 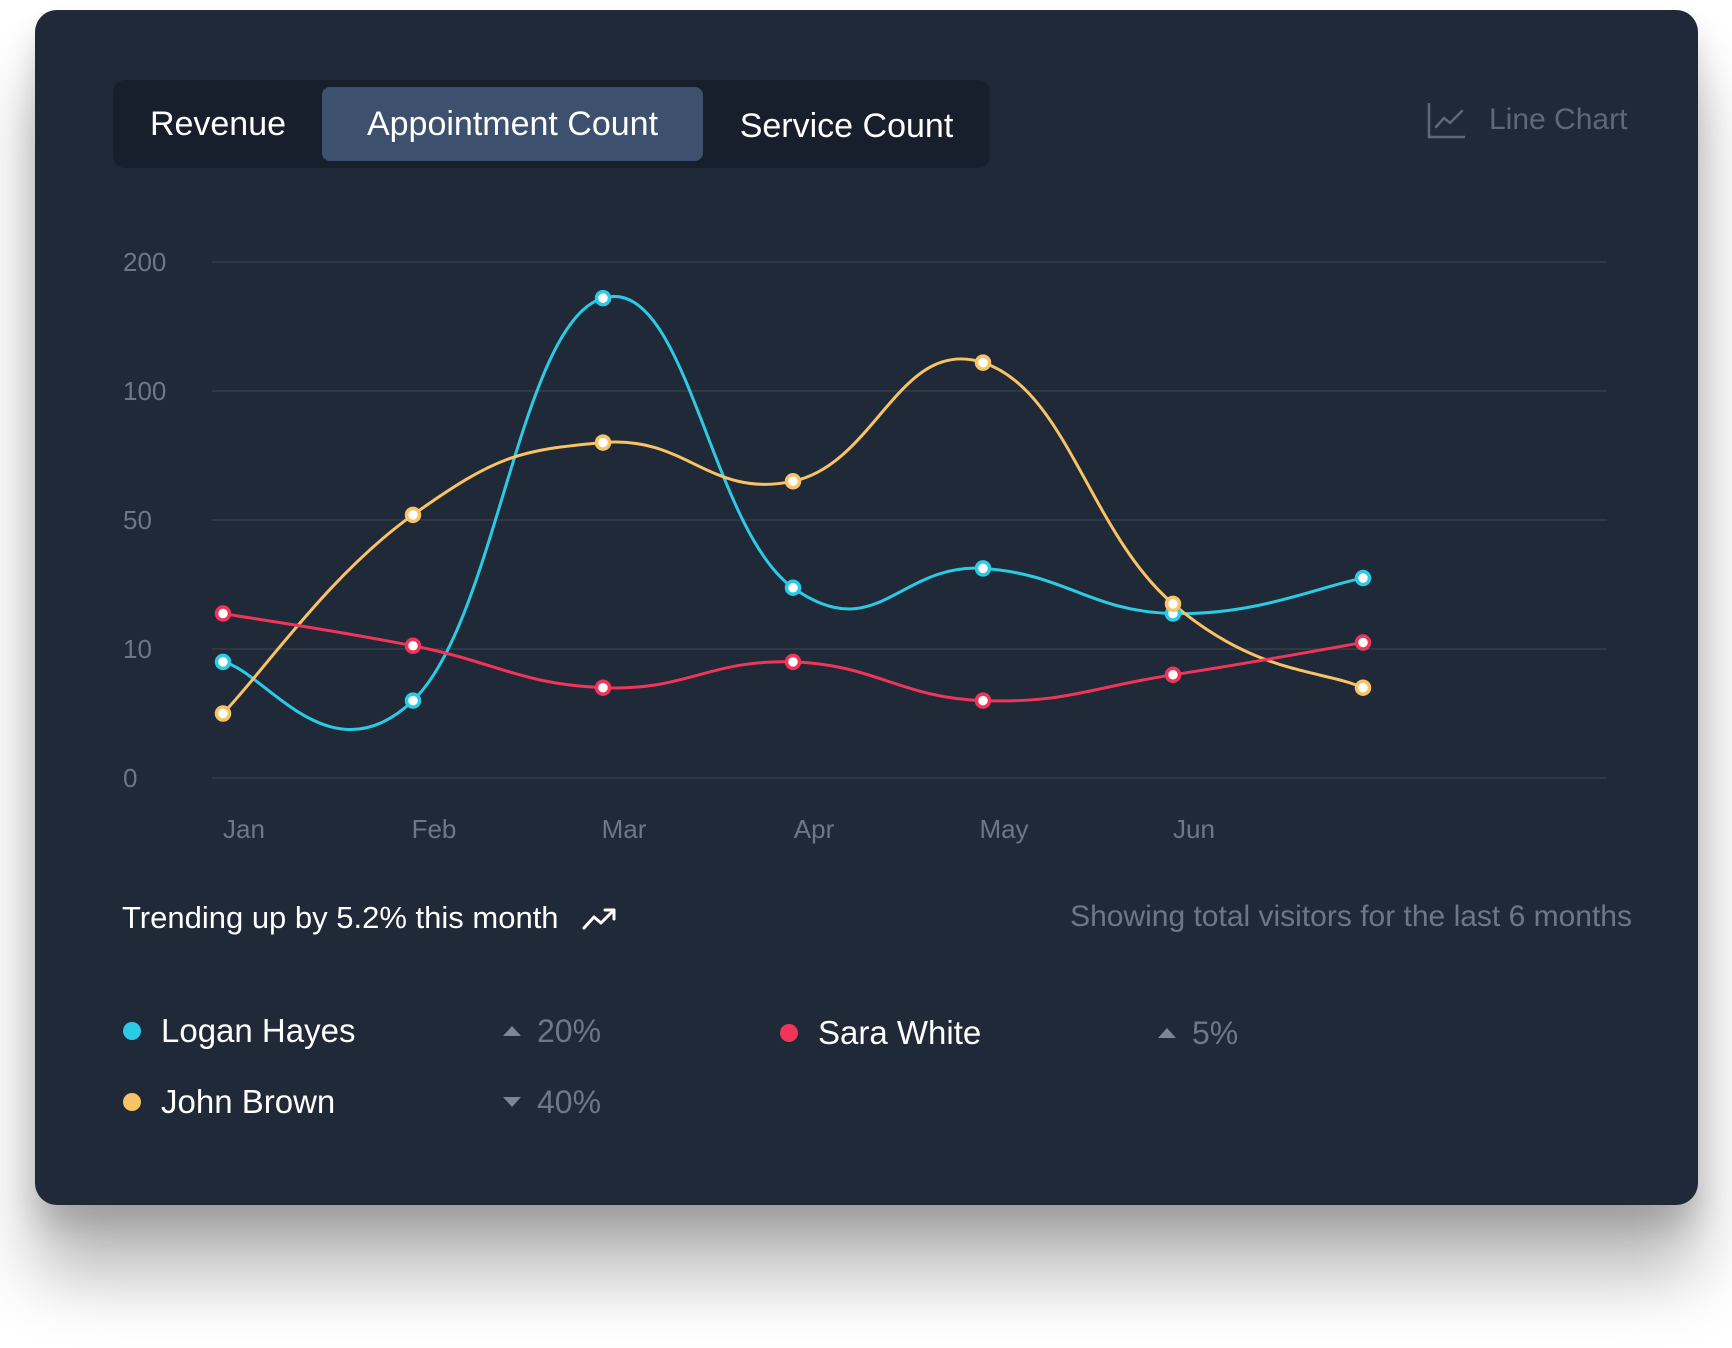 I want to click on legend-change-value: 5%, so click(x=1215, y=1032).